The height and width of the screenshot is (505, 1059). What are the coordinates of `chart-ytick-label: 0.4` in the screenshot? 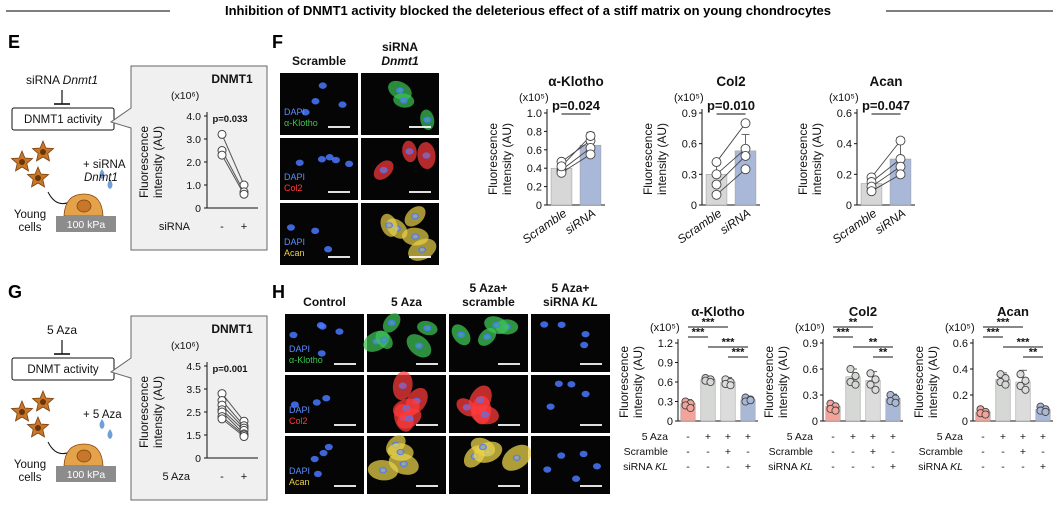 It's located at (844, 145).